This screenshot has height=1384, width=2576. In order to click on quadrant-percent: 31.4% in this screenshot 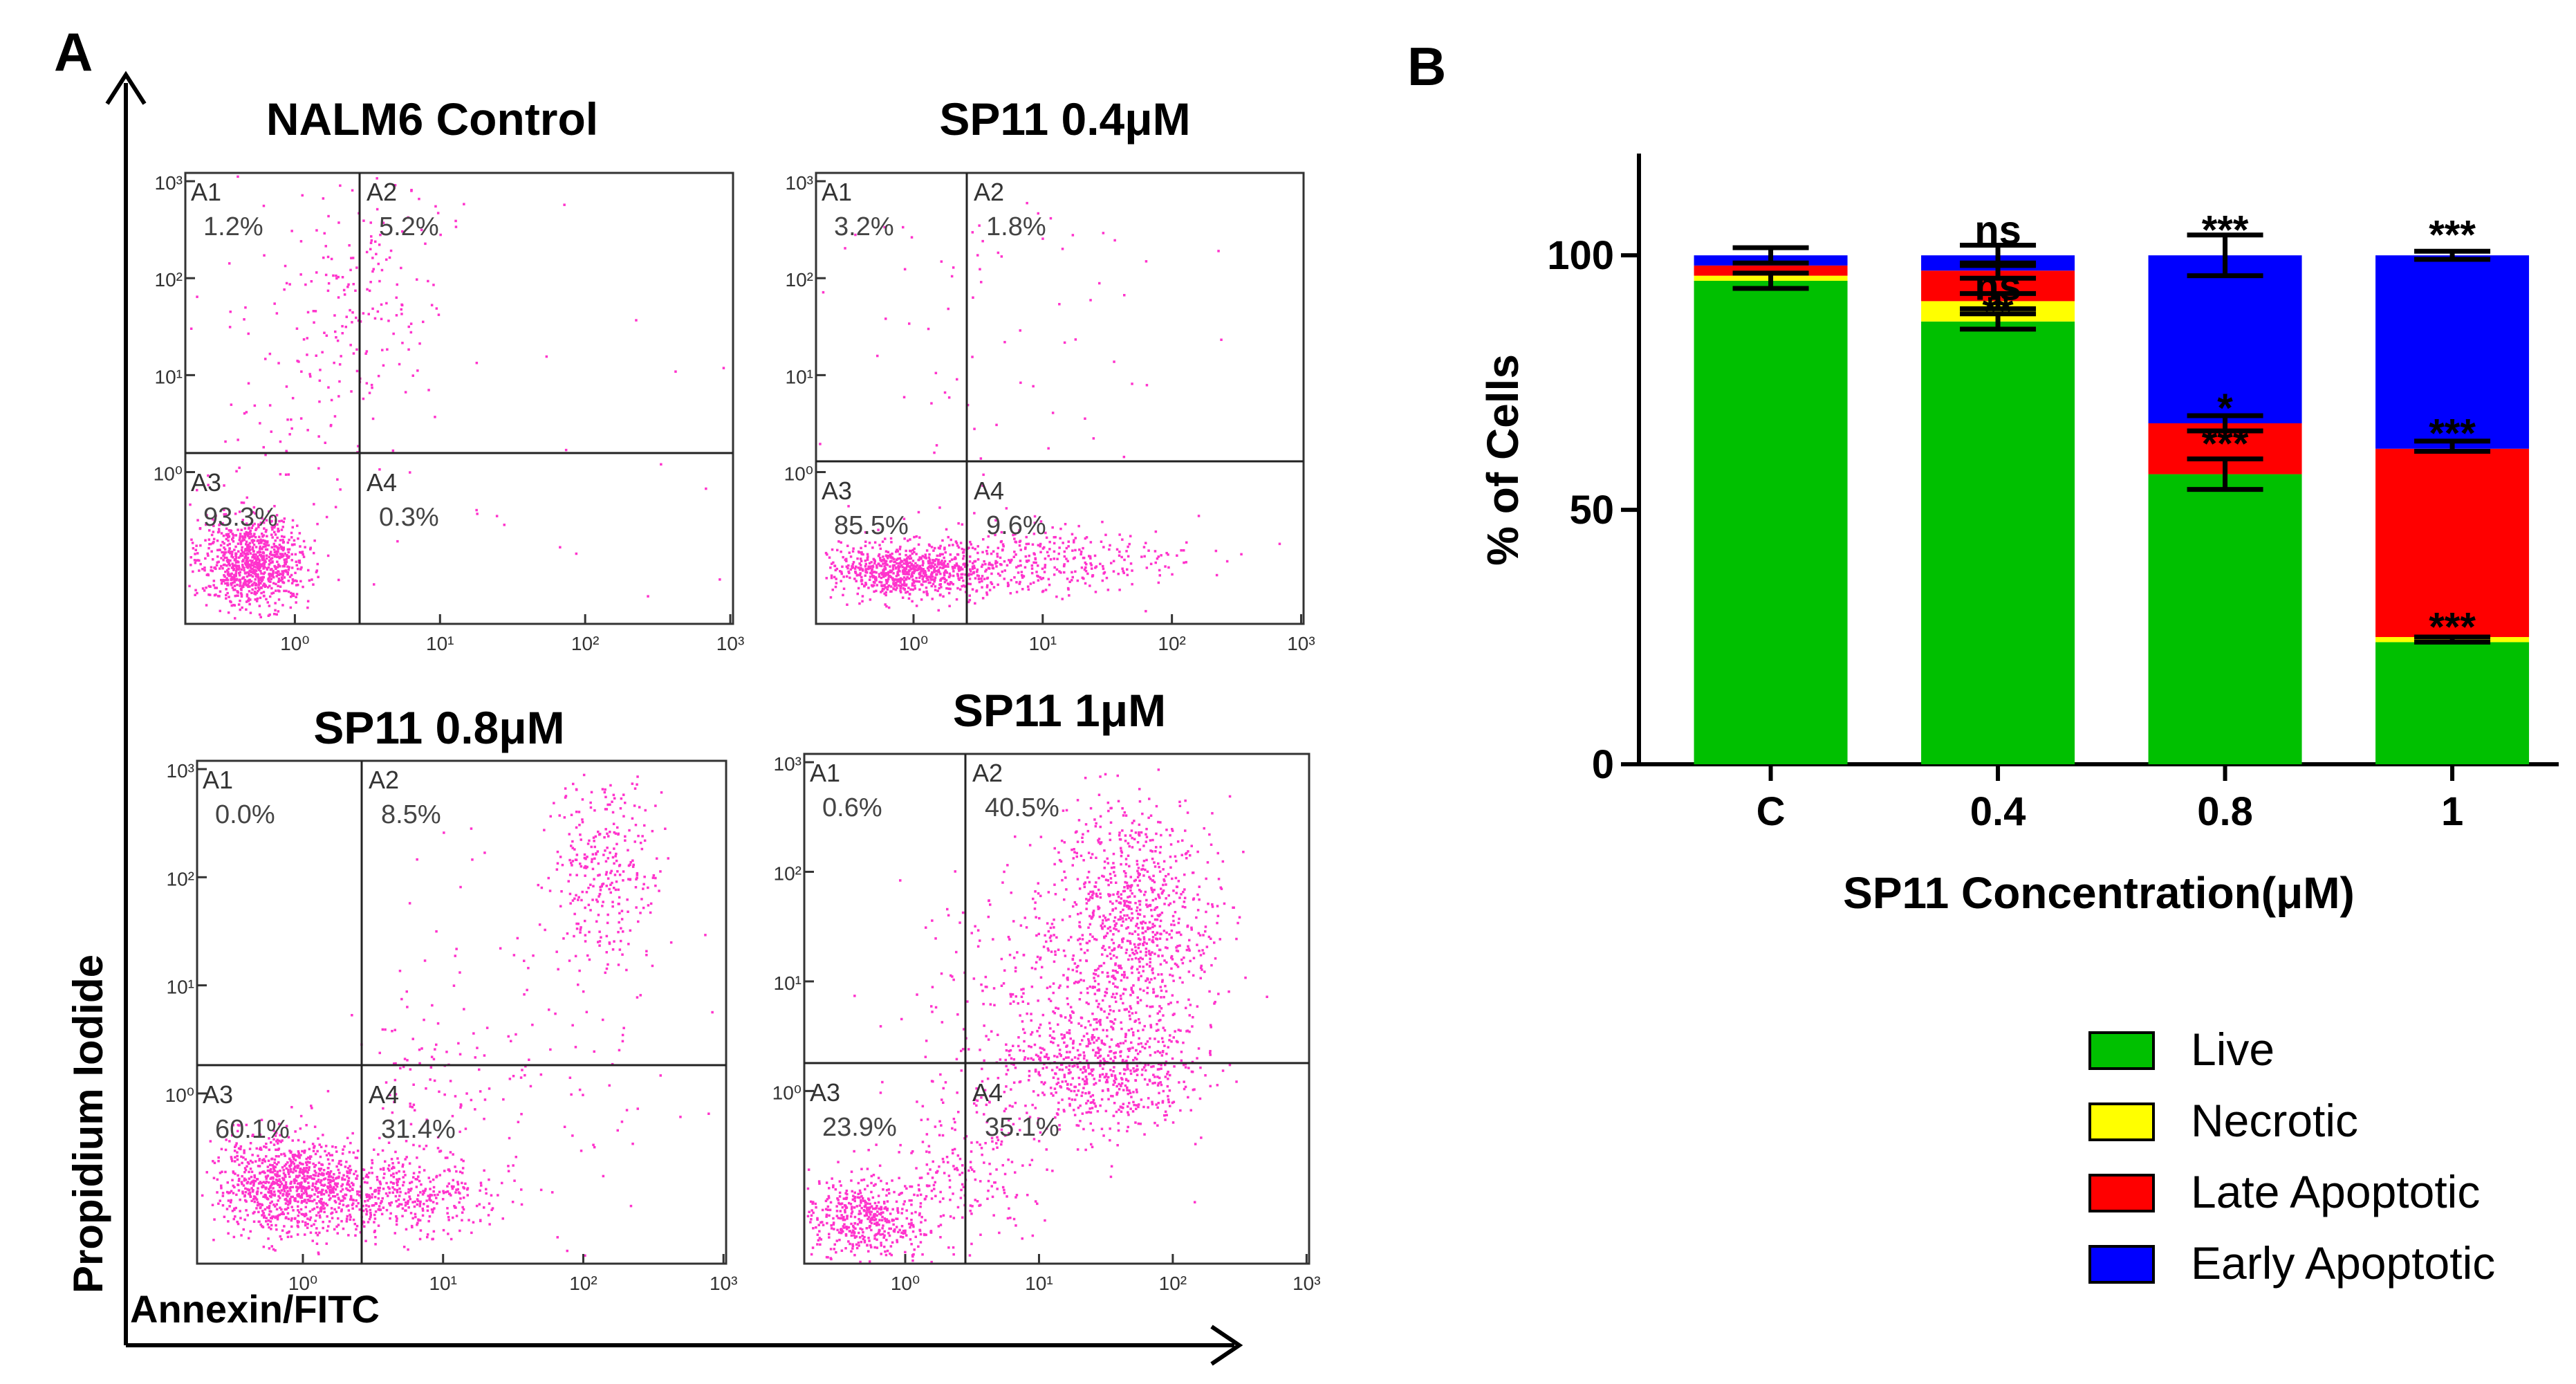, I will do `click(418, 1129)`.